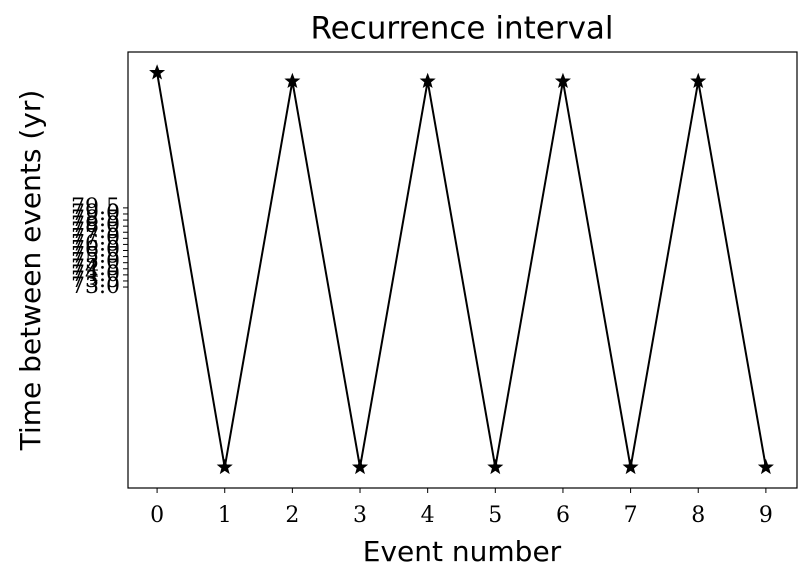  Describe the element at coordinates (95, 231) in the screenshot. I see `y-tick-label: 77.5` at that location.